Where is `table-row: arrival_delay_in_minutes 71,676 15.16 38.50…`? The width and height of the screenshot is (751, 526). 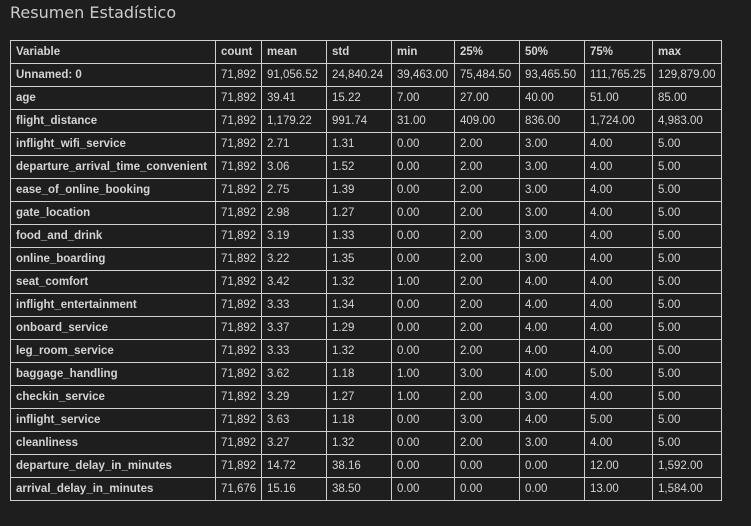 table-row: arrival_delay_in_minutes 71,676 15.16 38.50… is located at coordinates (366, 489).